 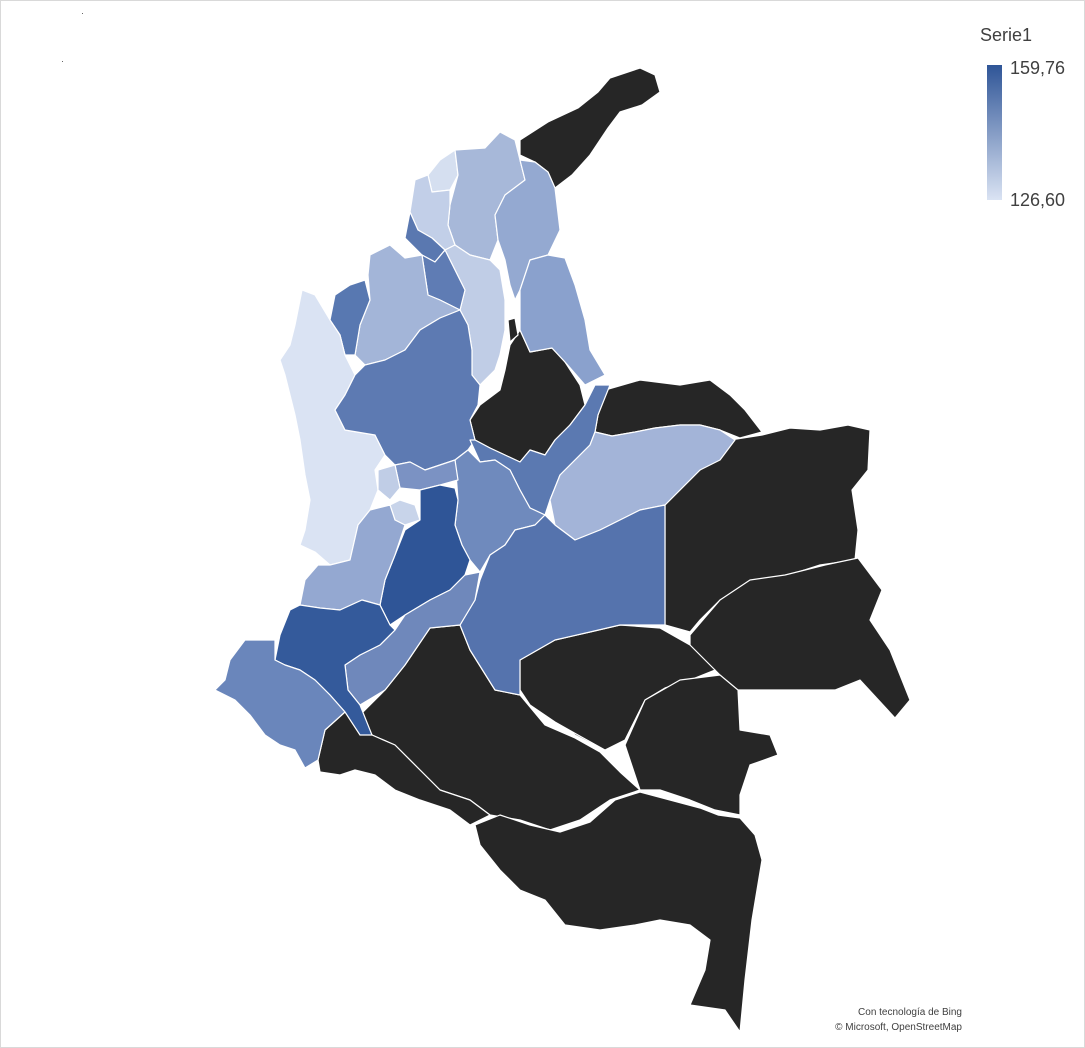 What do you see at coordinates (562, 320) in the screenshot?
I see `region-norte-santander` at bounding box center [562, 320].